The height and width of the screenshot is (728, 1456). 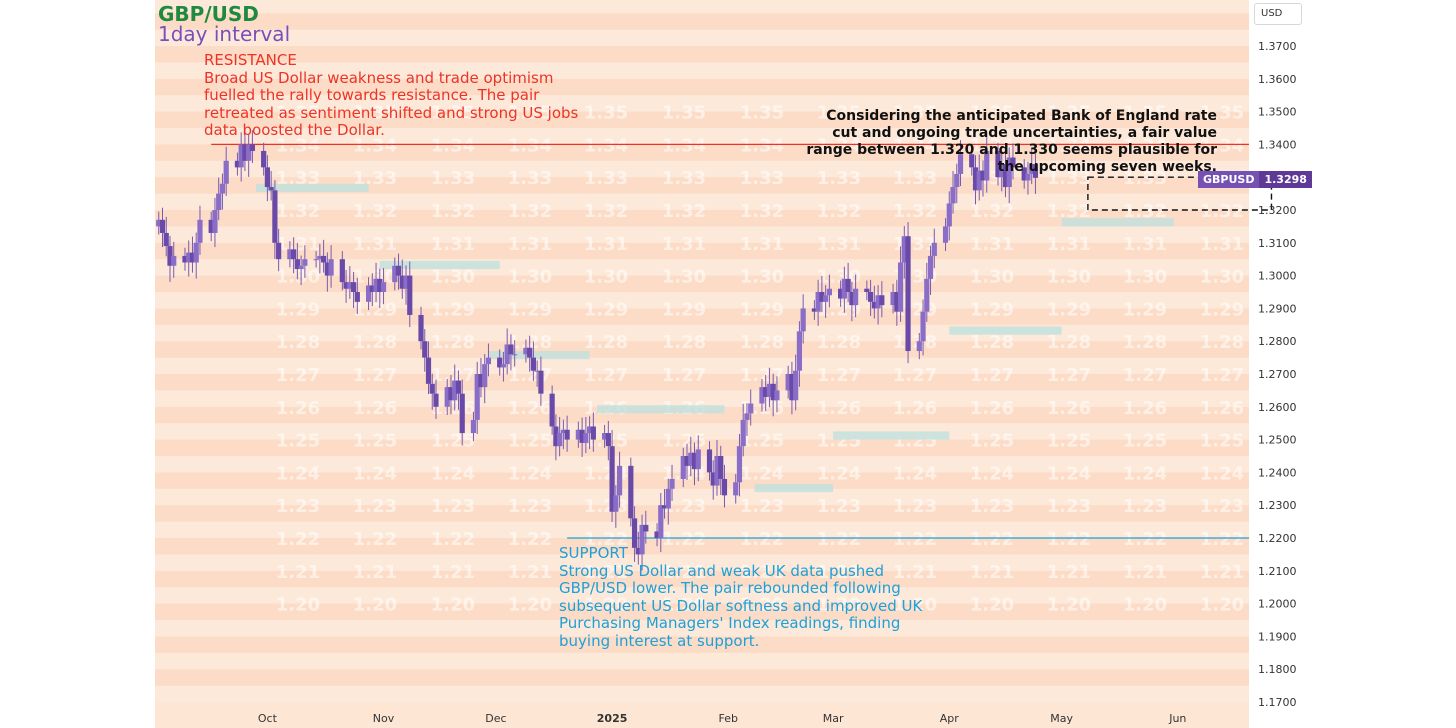 I want to click on time-tick-label: Feb, so click(x=727, y=718).